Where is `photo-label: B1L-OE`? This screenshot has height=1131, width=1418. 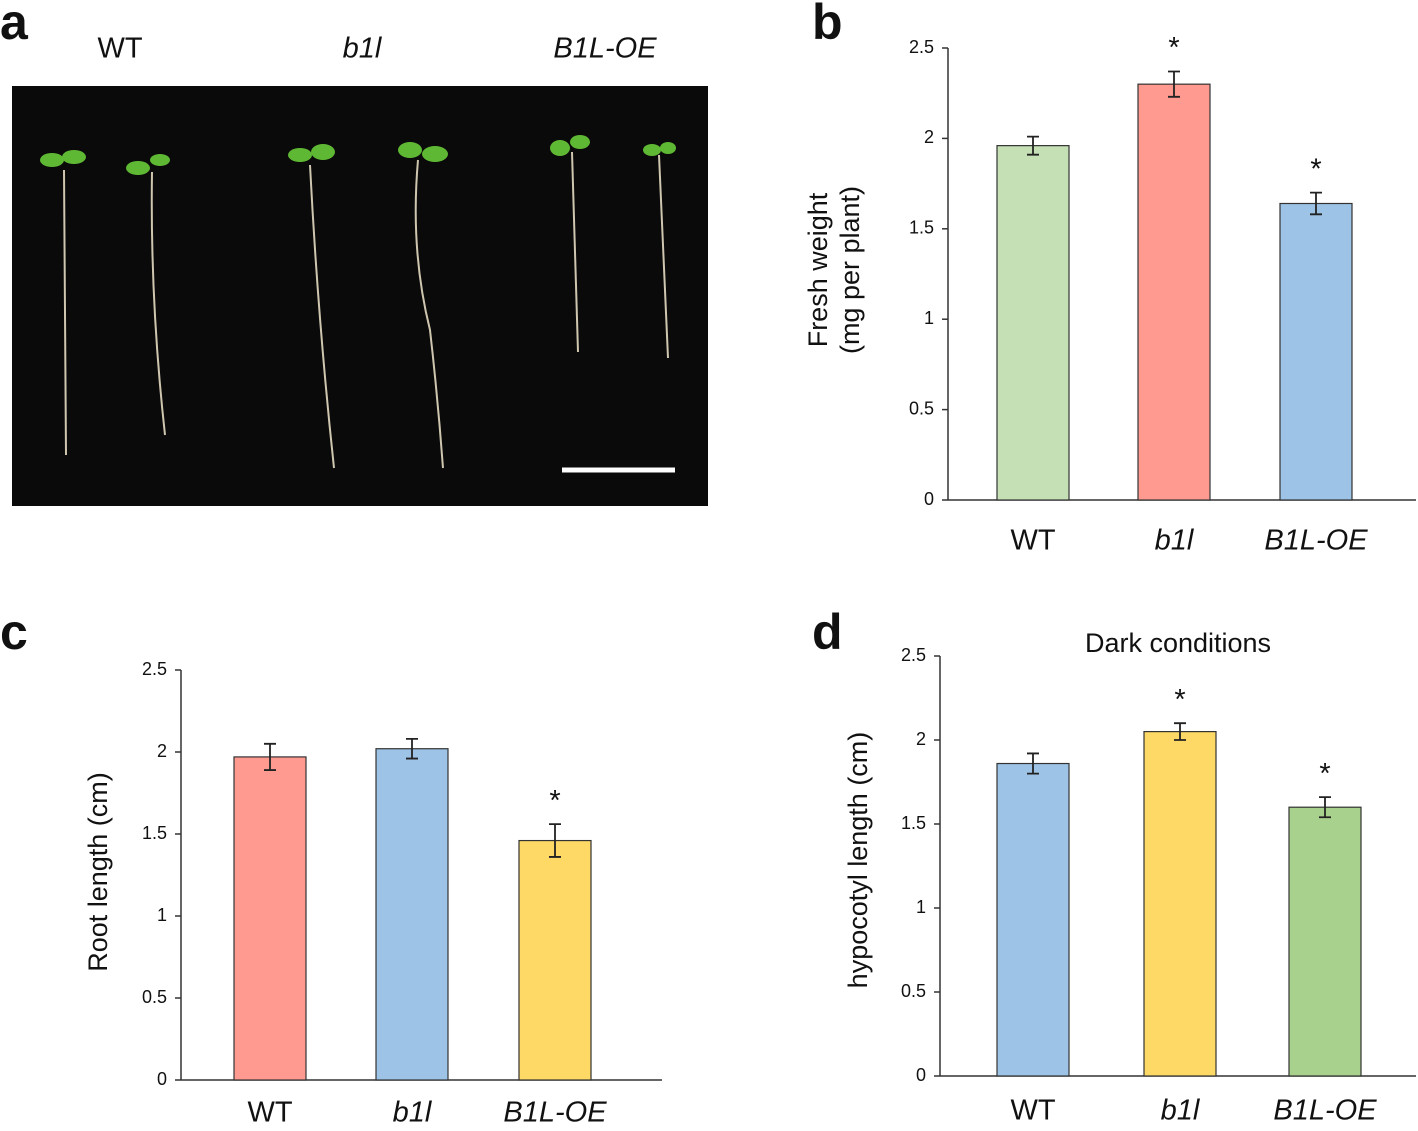
photo-label: B1L-OE is located at coordinates (605, 49).